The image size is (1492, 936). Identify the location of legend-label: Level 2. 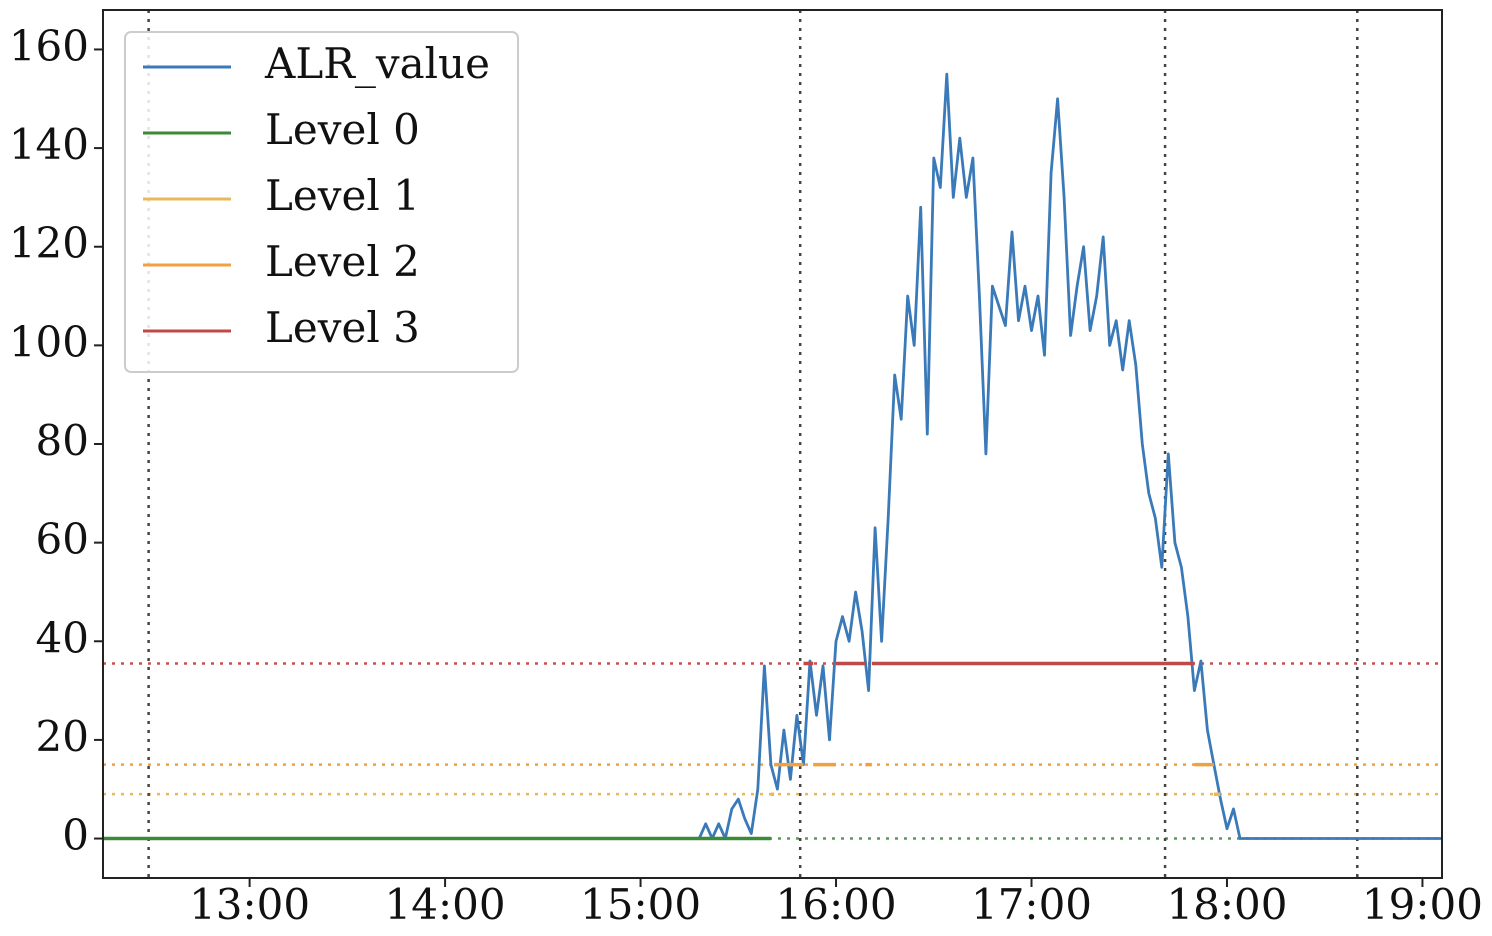
(342, 261).